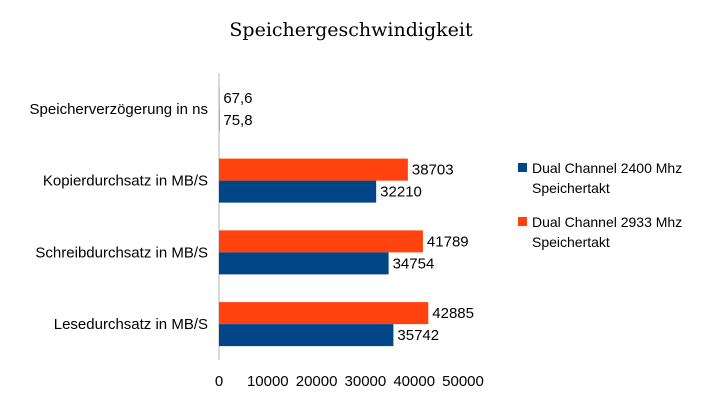 The width and height of the screenshot is (702, 411). Describe the element at coordinates (418, 335) in the screenshot. I see `data-label: 35742` at that location.